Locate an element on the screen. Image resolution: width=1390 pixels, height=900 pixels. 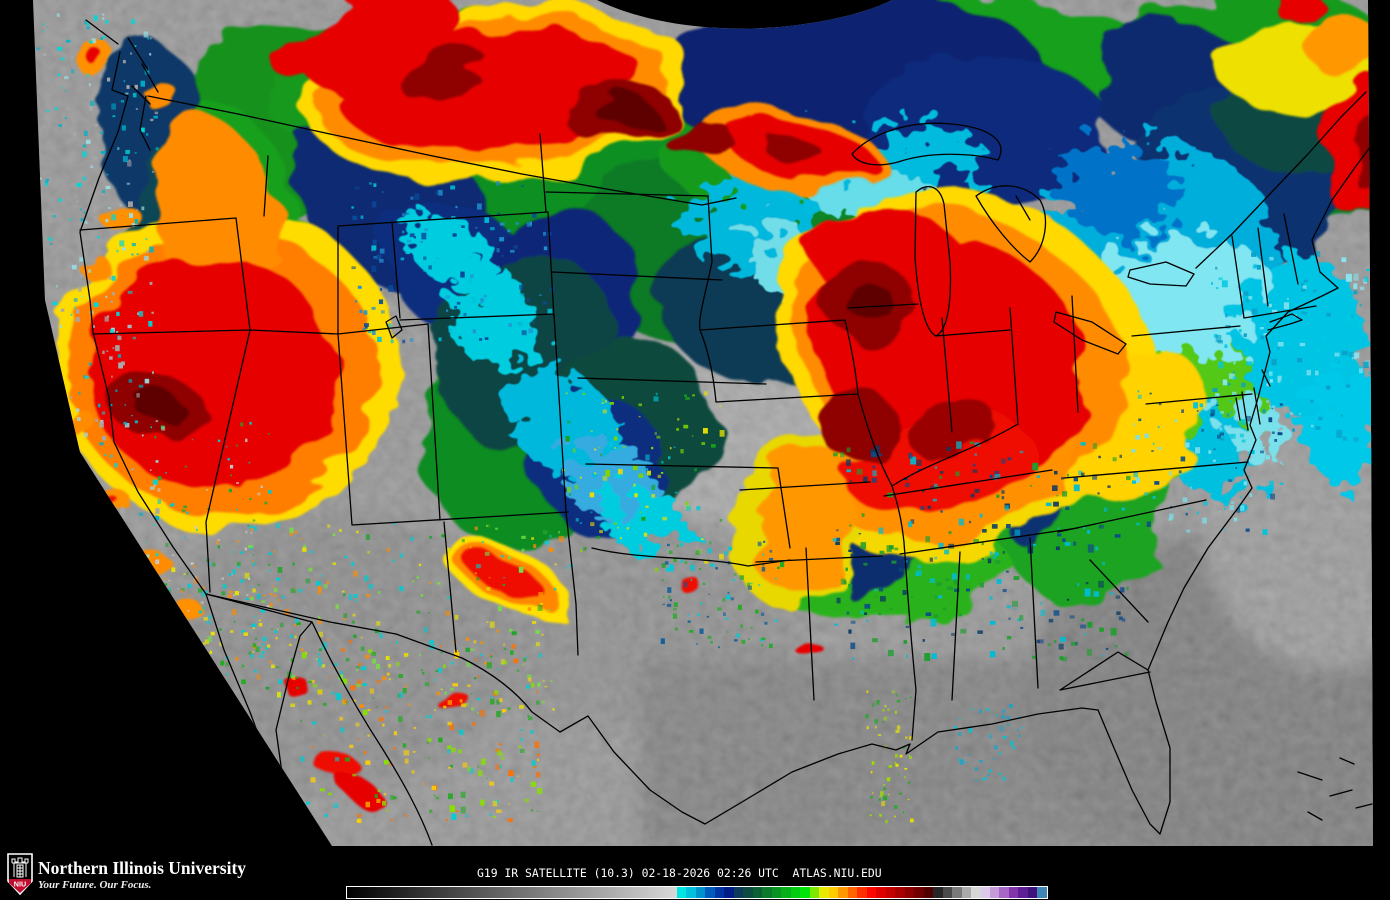
castle-icon is located at coordinates (20, 867).